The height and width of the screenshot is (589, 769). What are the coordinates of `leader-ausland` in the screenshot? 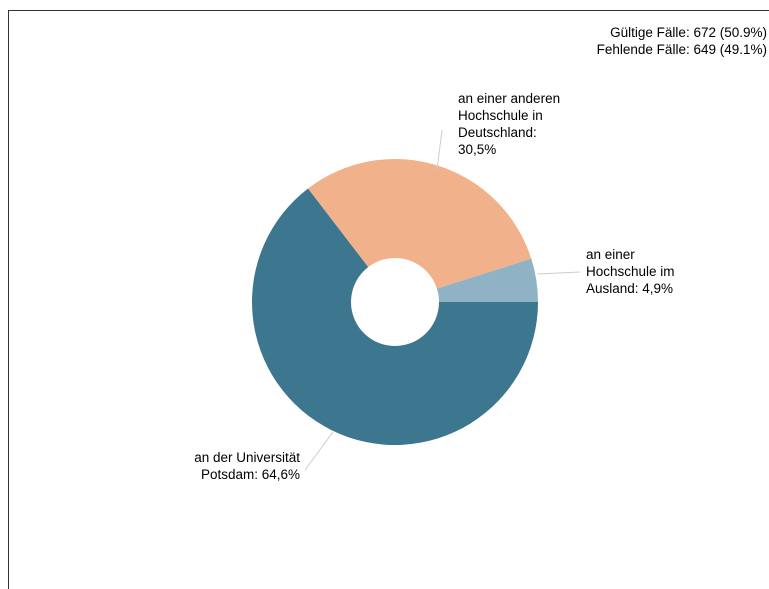 It's located at (558, 273).